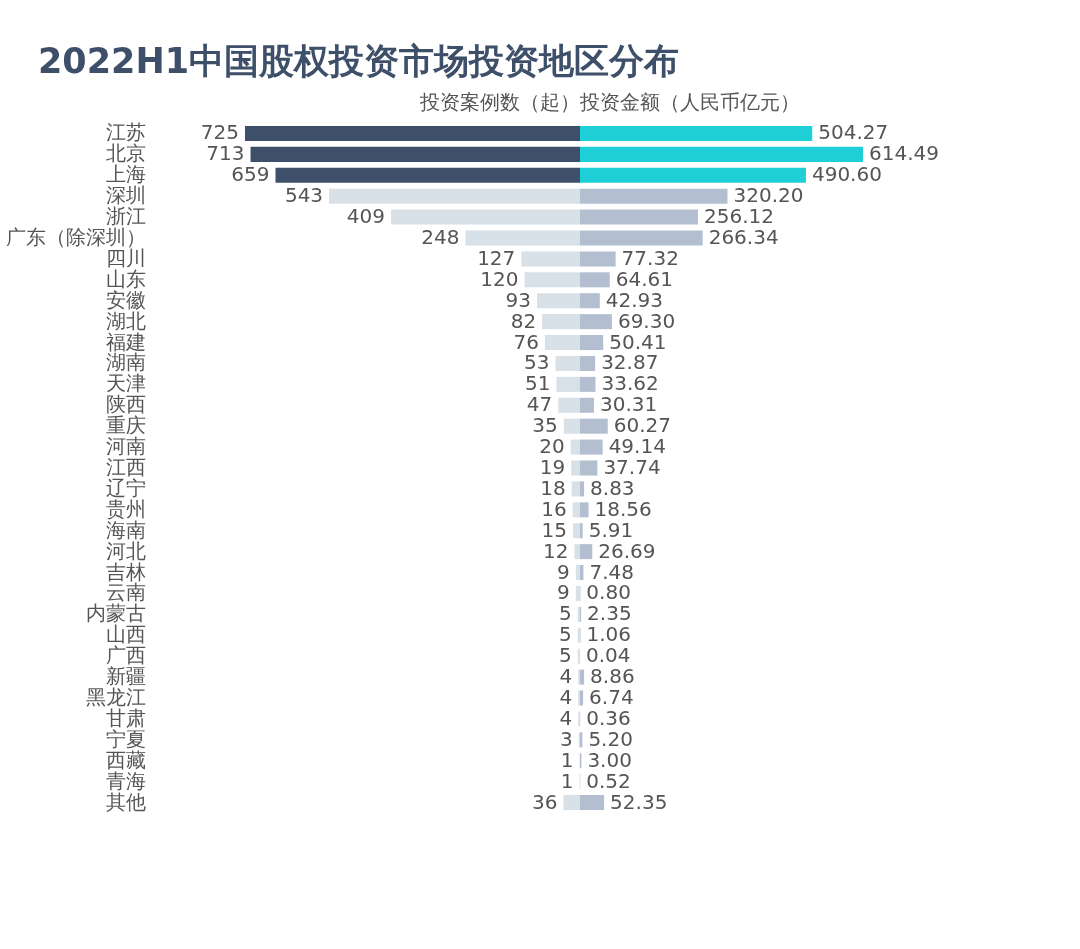  What do you see at coordinates (125, 780) in the screenshot?
I see `y-tick-label: 青海` at bounding box center [125, 780].